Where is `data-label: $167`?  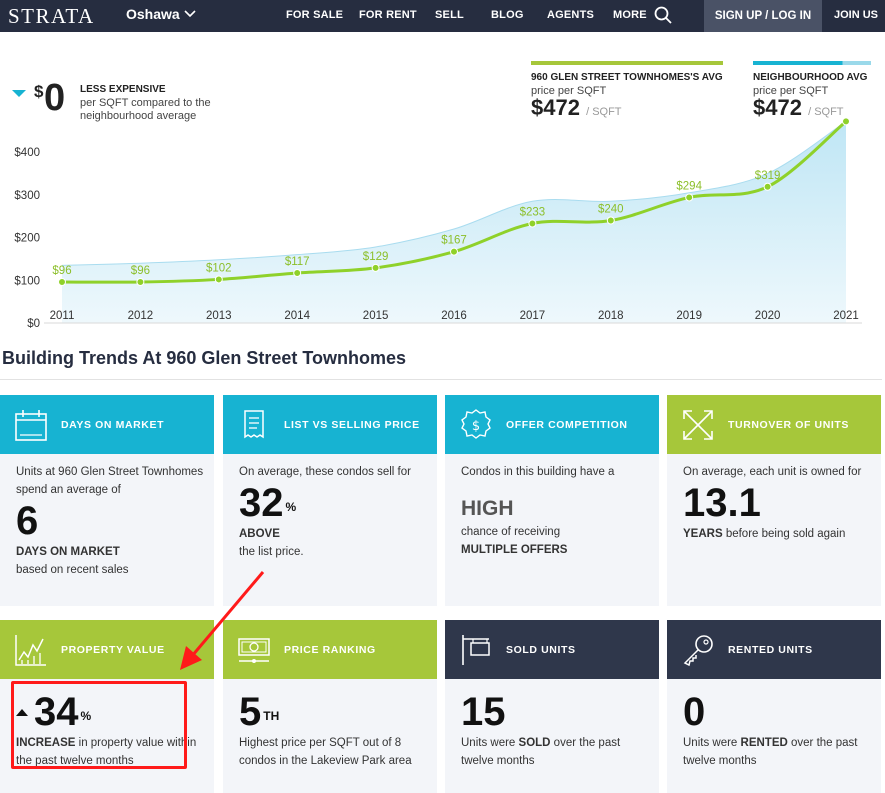
data-label: $167 is located at coordinates (454, 241).